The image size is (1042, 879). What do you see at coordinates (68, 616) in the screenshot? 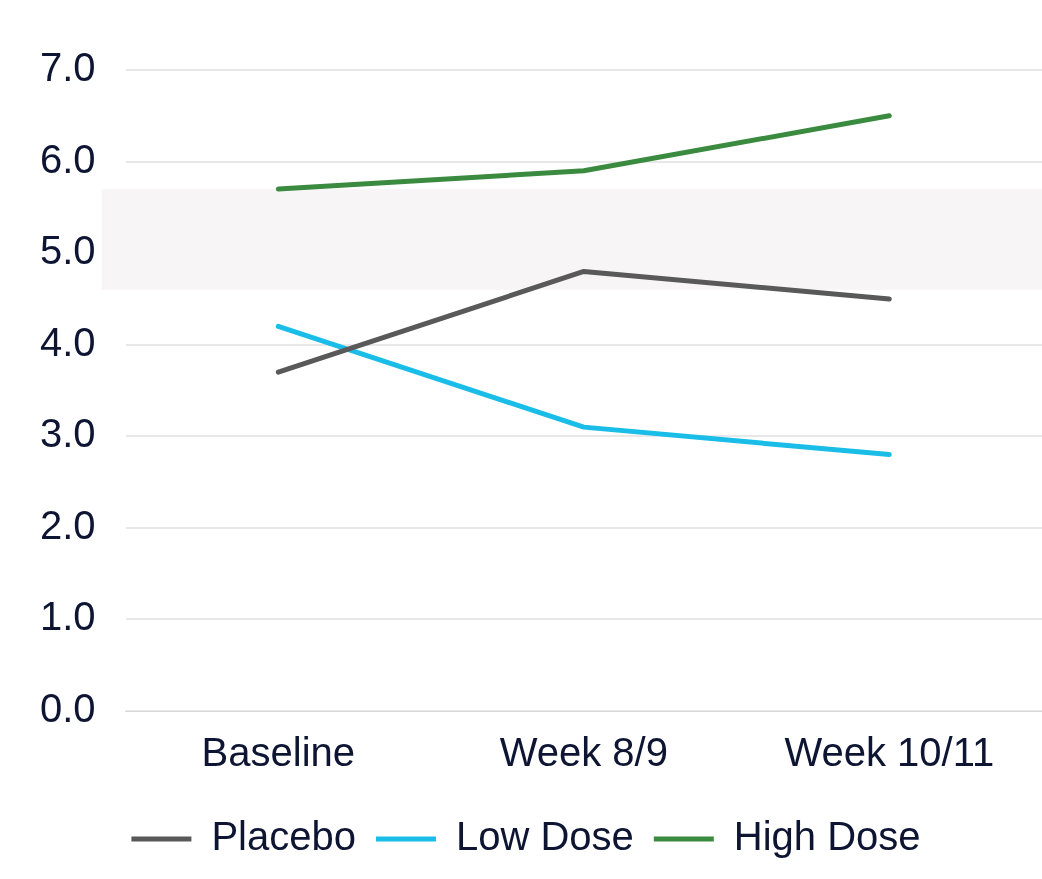
I see `y-tick-label: 1.0` at bounding box center [68, 616].